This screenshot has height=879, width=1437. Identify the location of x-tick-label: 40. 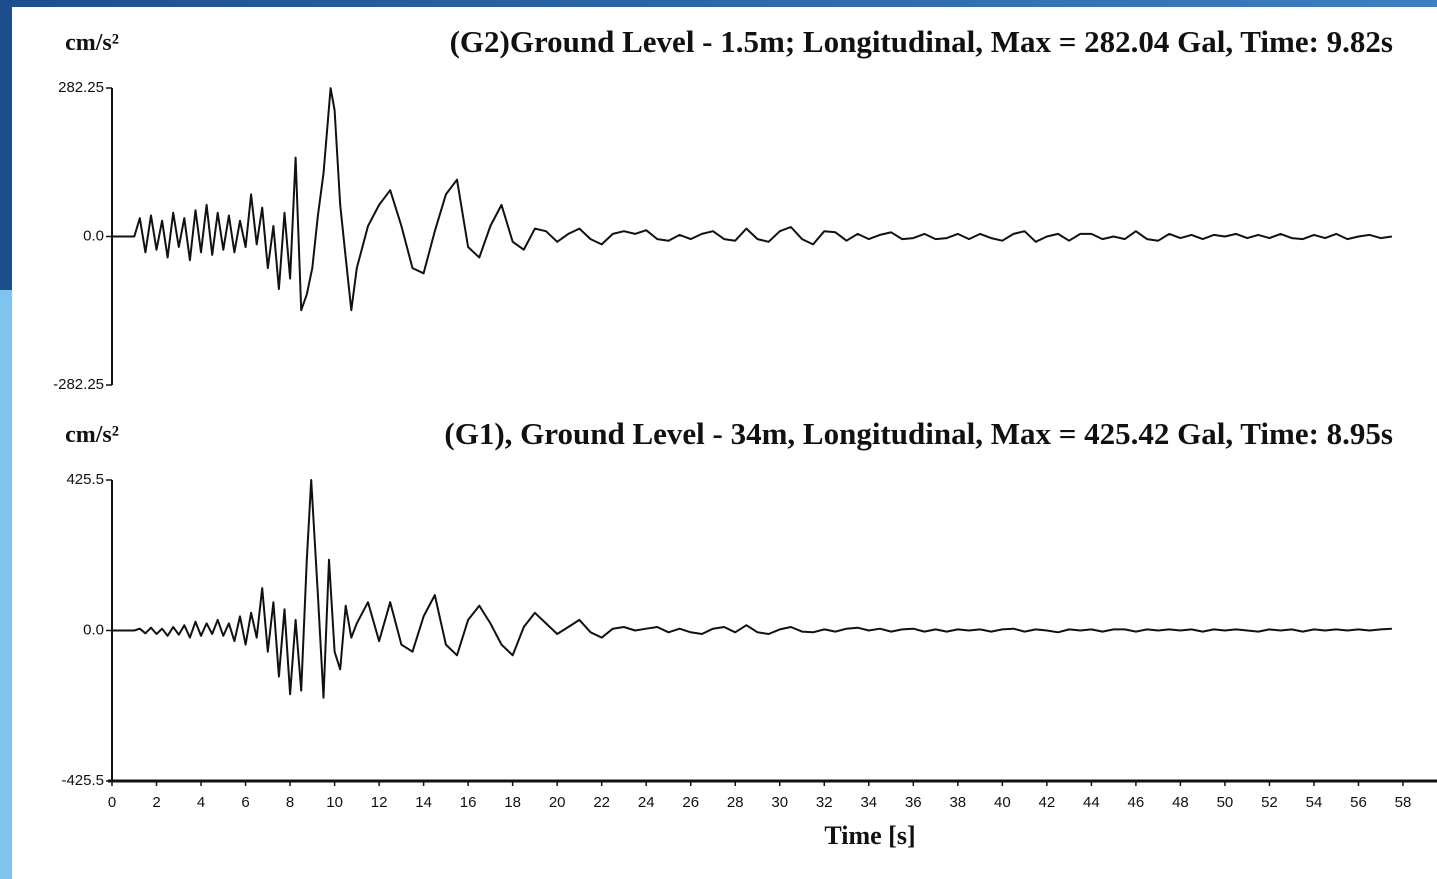
(1002, 802).